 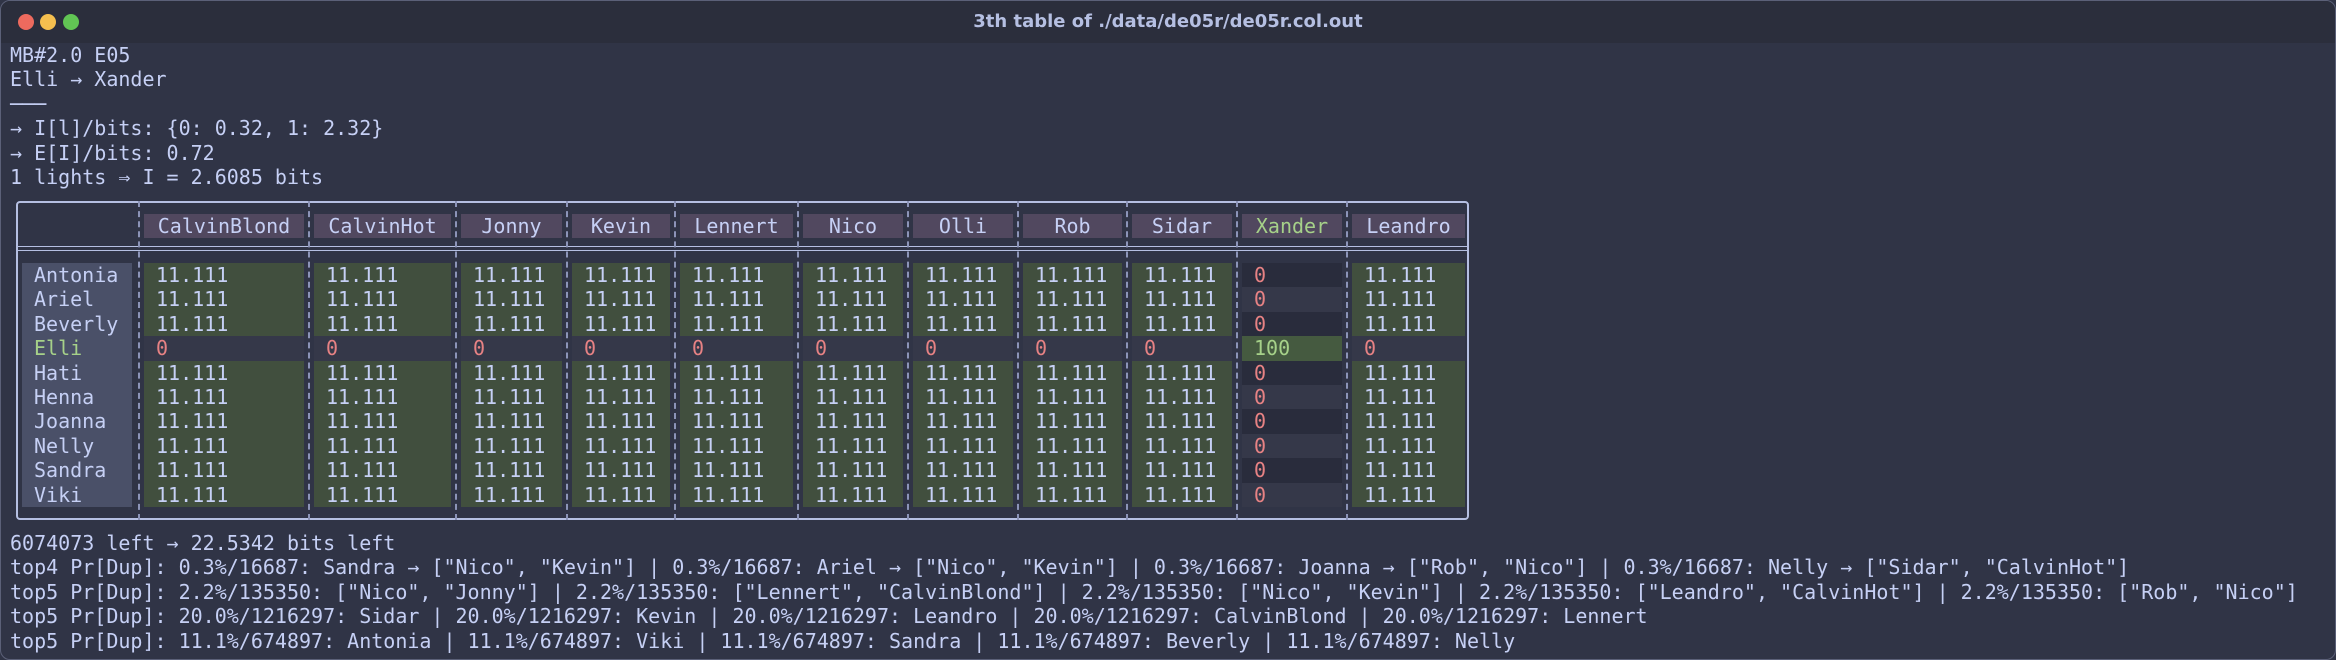 I want to click on maximize-button, so click(x=71, y=22).